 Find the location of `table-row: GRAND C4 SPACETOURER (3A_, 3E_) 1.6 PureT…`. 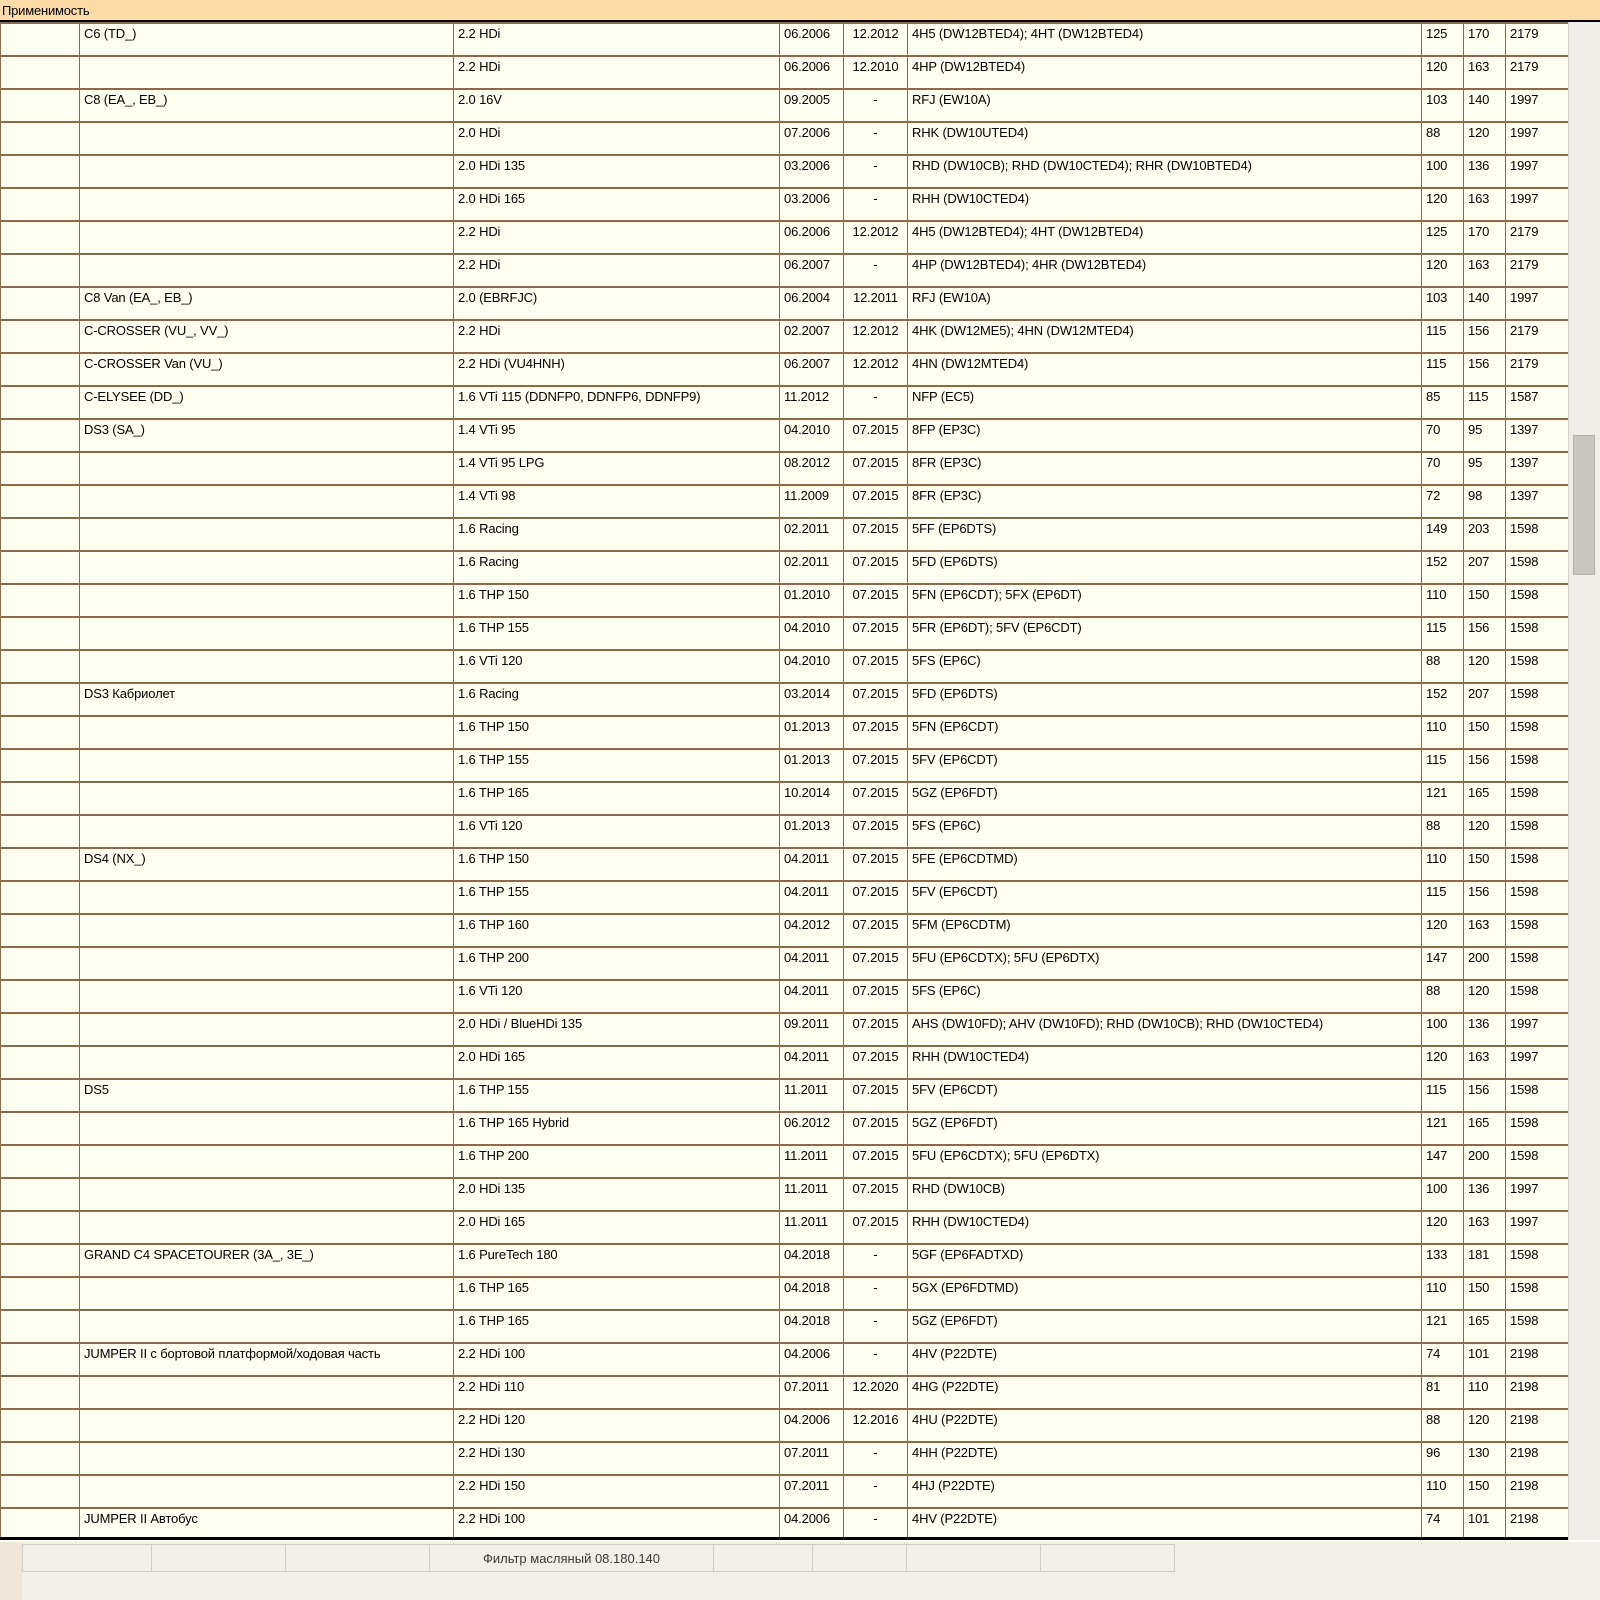

table-row: GRAND C4 SPACETOURER (3A_, 3E_) 1.6 PureT… is located at coordinates (784, 1260).